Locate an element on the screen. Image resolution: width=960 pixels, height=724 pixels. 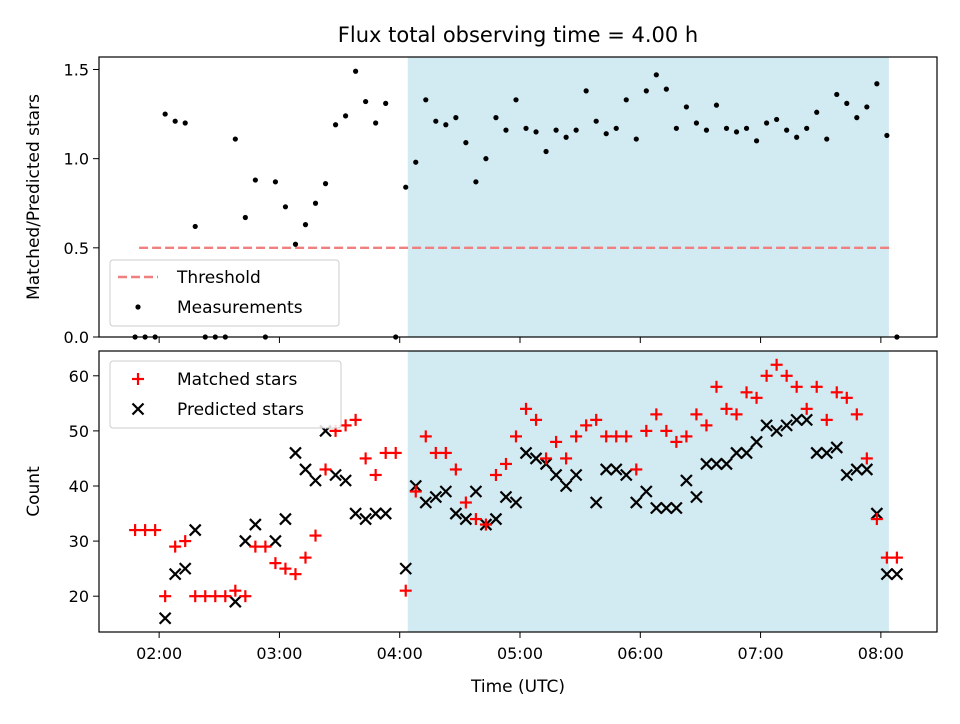
y-tick-label: 60 is located at coordinates (79, 376).